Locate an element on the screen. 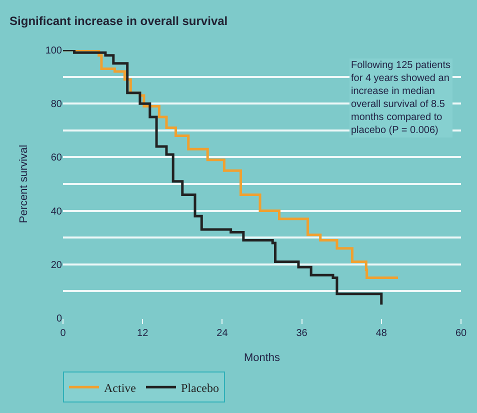 The height and width of the screenshot is (413, 477). y-tick-label: 40 is located at coordinates (56, 212).